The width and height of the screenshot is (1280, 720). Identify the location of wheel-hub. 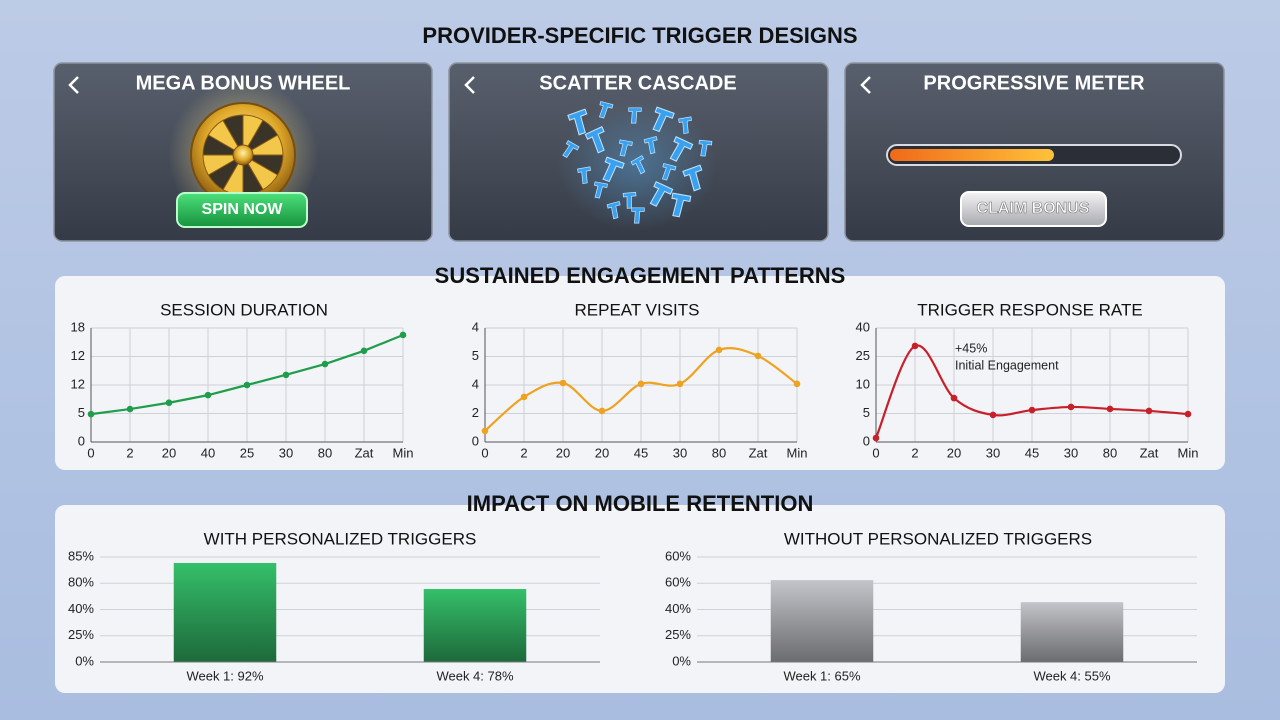
(243, 155).